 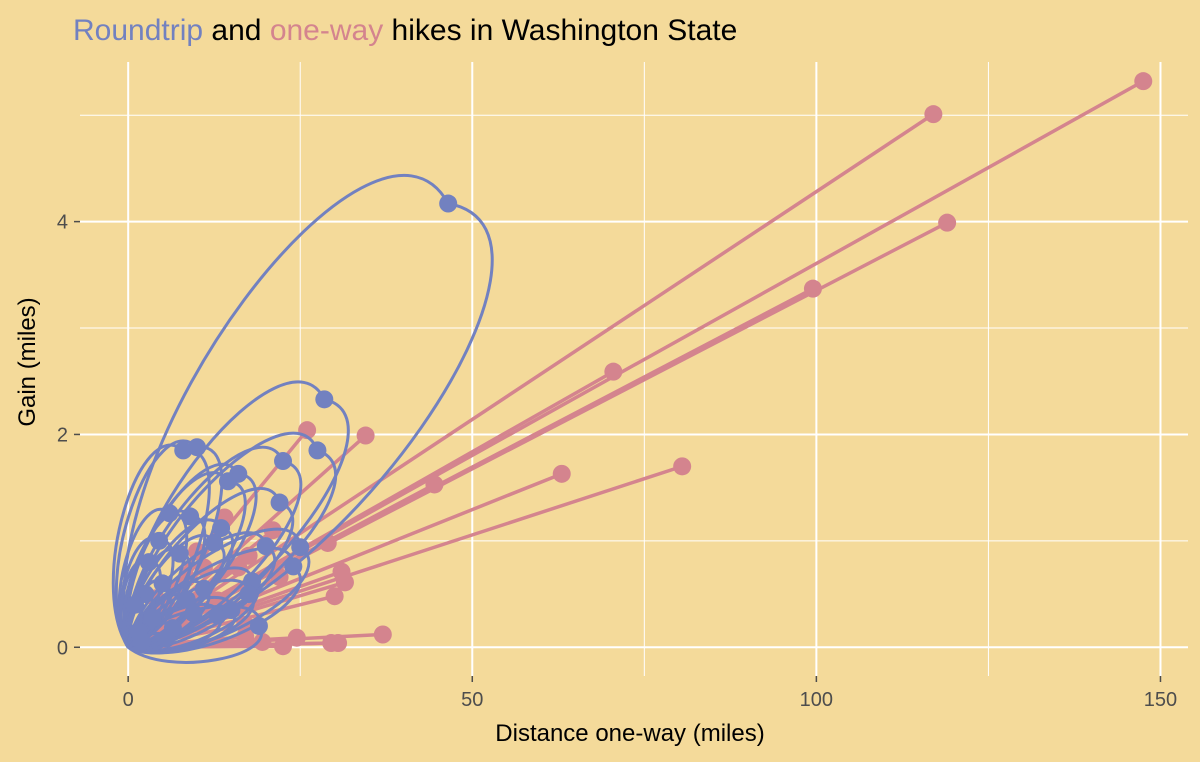 What do you see at coordinates (27, 361) in the screenshot?
I see `y-axis-label: Gain (miles)` at bounding box center [27, 361].